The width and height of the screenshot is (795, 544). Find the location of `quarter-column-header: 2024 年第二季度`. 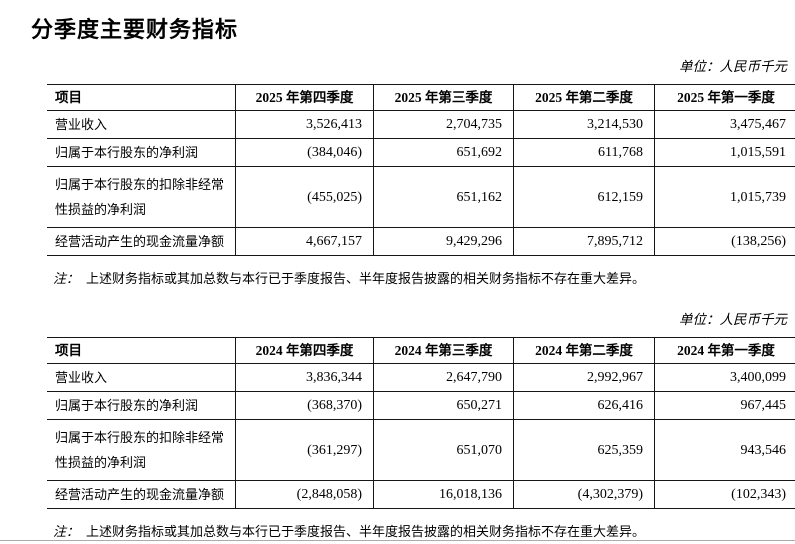

quarter-column-header: 2024 年第二季度 is located at coordinates (584, 350).